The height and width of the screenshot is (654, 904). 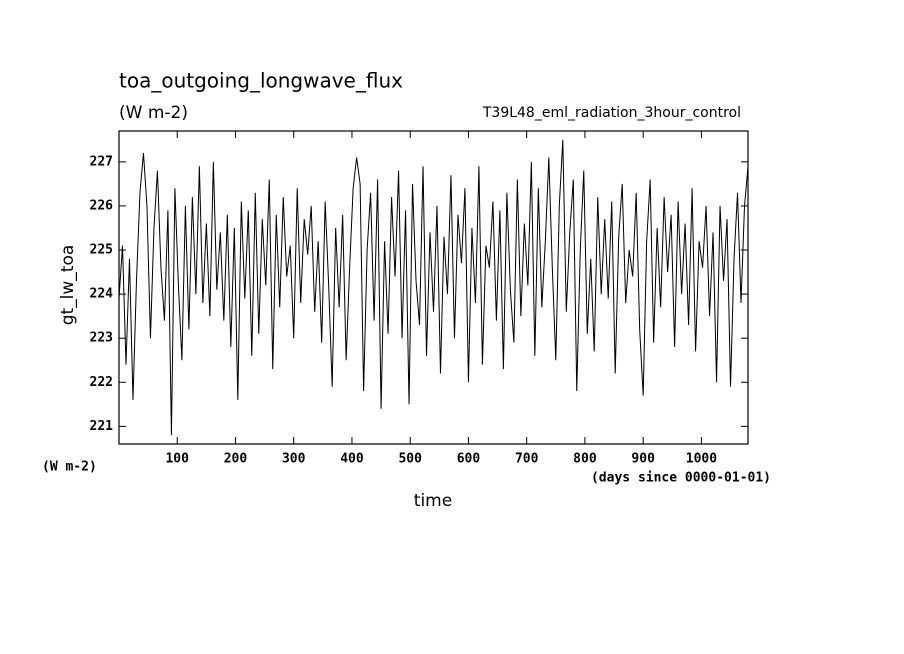 I want to click on y-tick-label: 224, so click(x=102, y=294).